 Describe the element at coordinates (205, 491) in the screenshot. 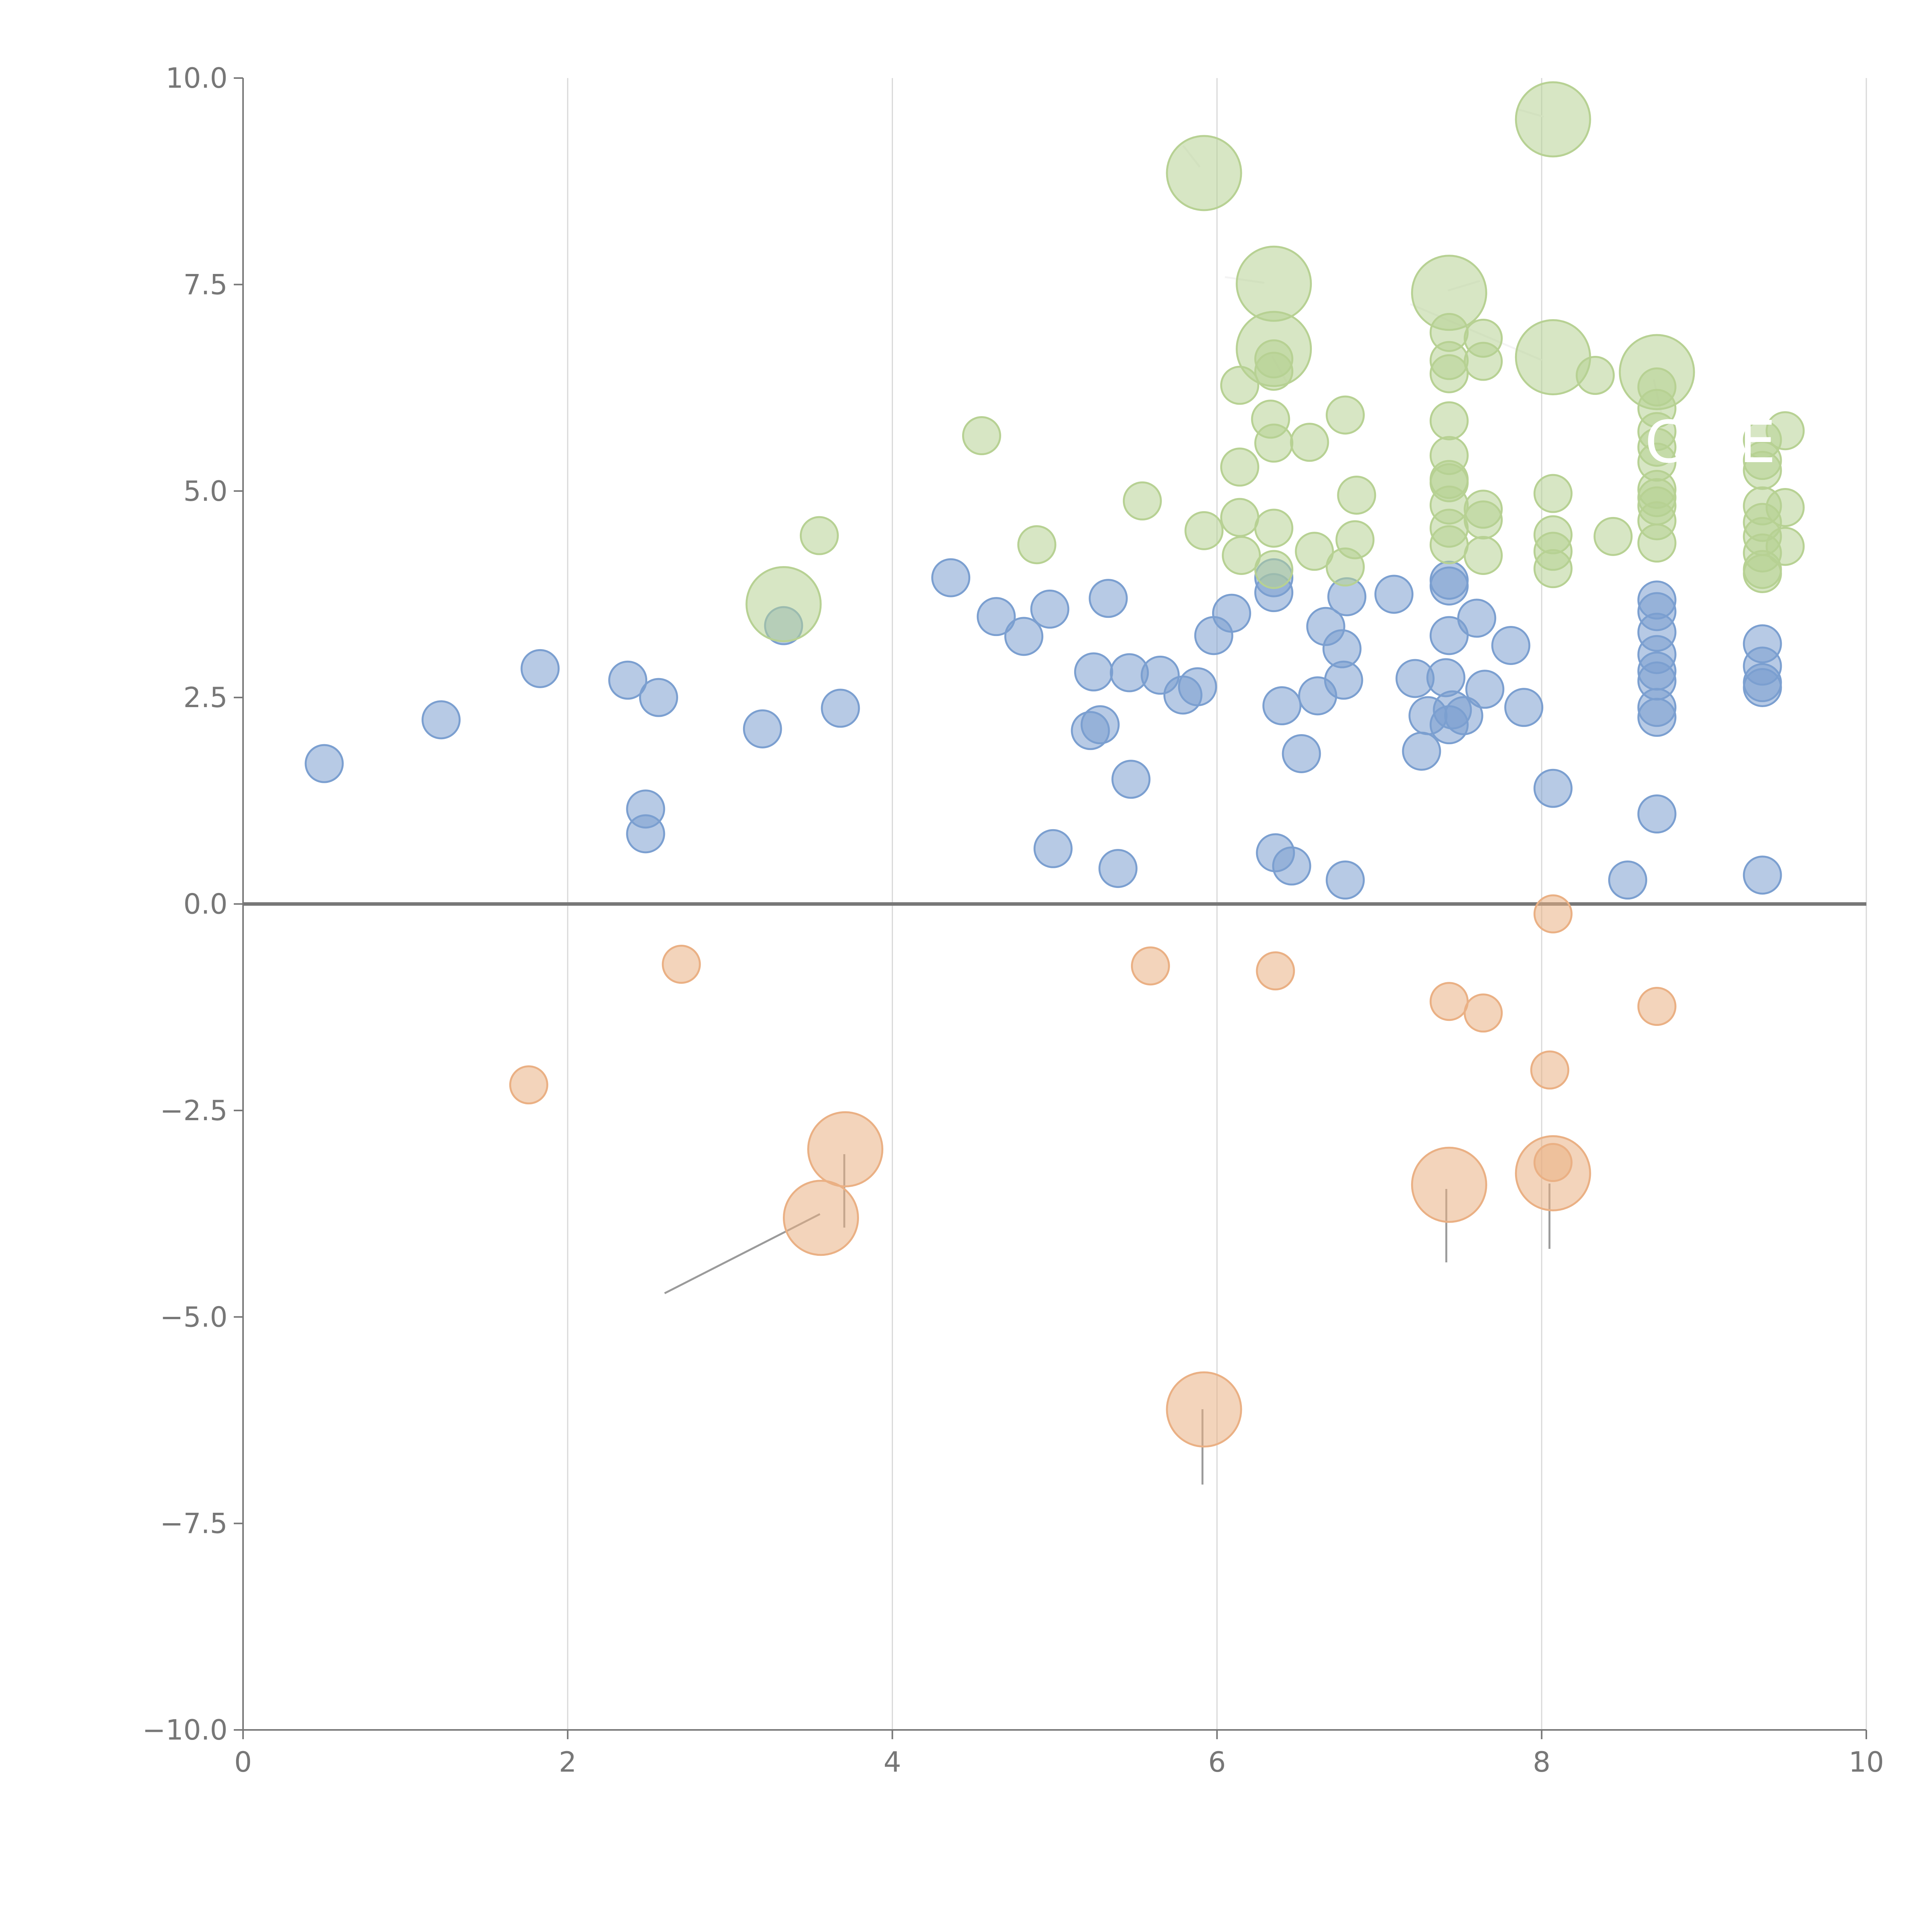

I see `y-tick-label: 5.0` at that location.